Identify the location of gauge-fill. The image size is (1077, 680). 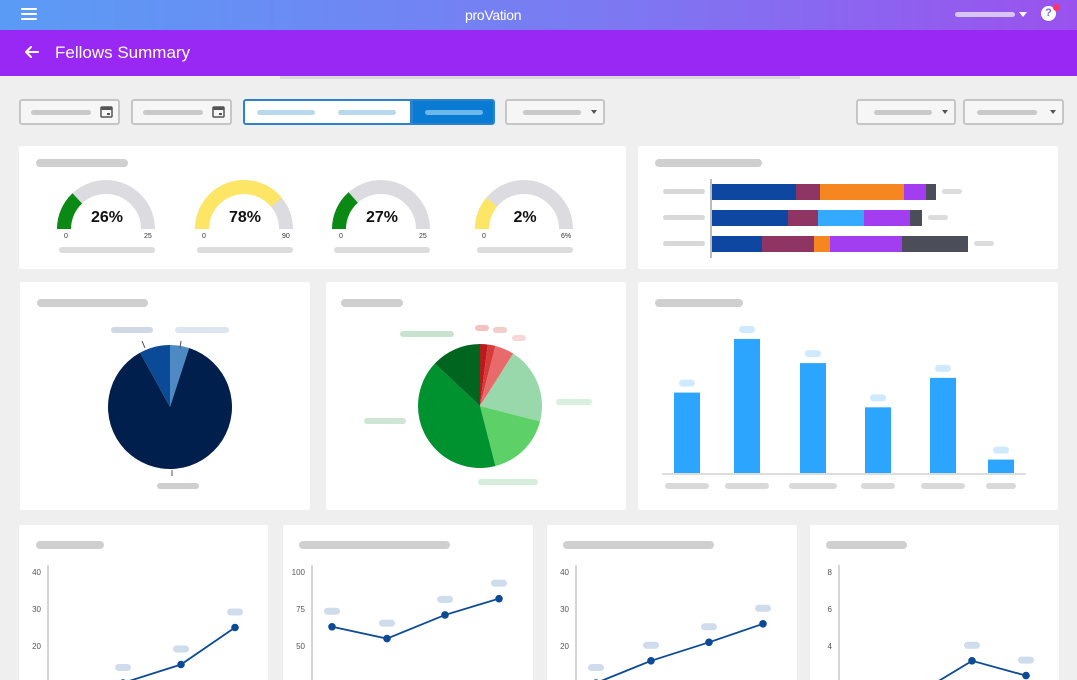
(345, 211).